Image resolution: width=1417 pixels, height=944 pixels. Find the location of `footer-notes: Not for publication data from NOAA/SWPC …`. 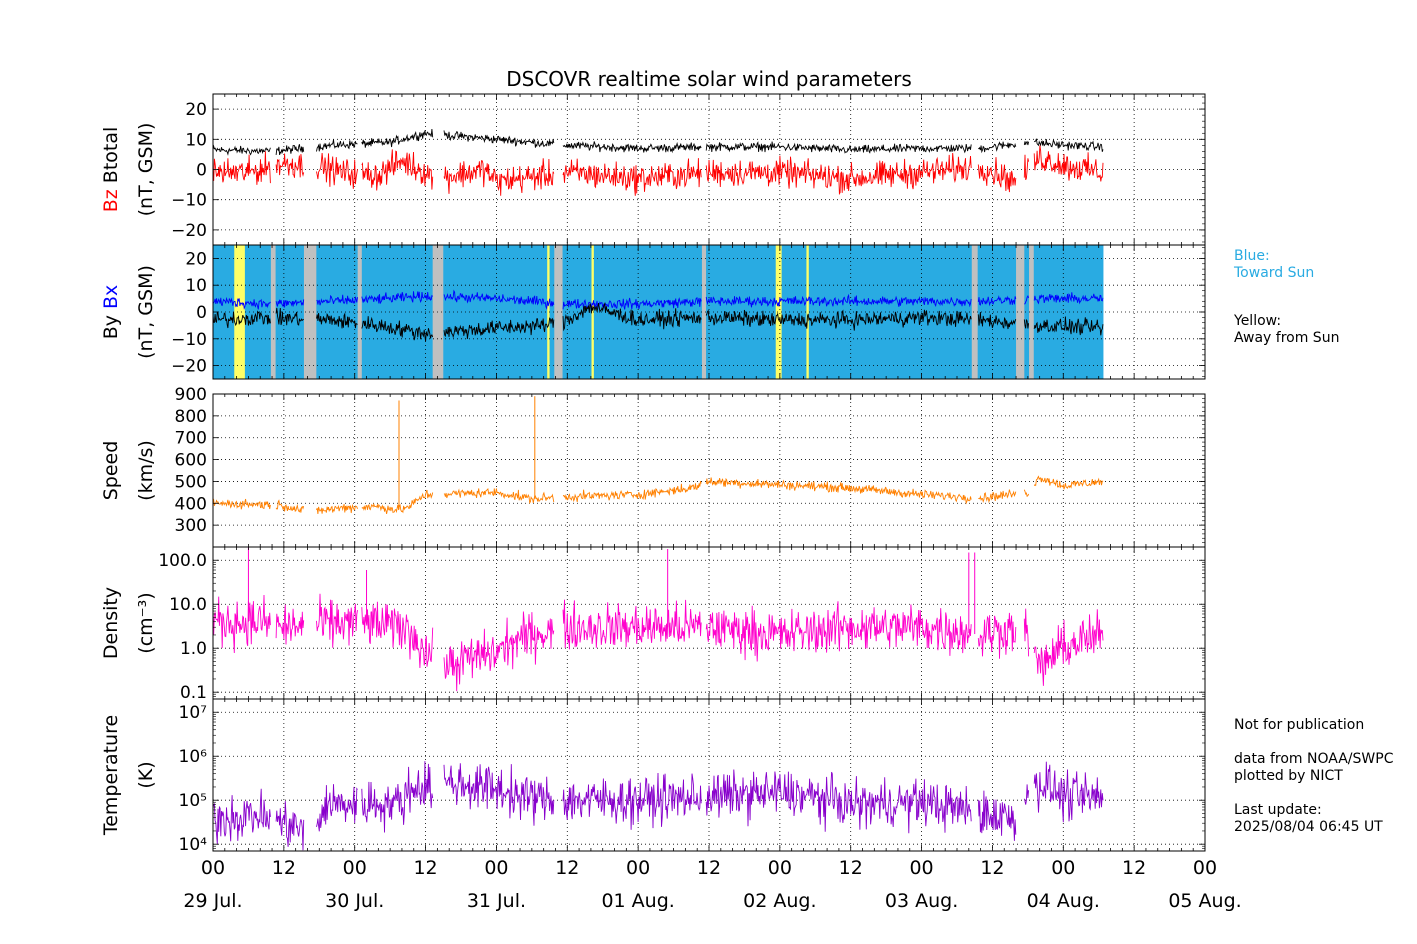

footer-notes: Not for publication data from NOAA/SWPC … is located at coordinates (1313, 776).